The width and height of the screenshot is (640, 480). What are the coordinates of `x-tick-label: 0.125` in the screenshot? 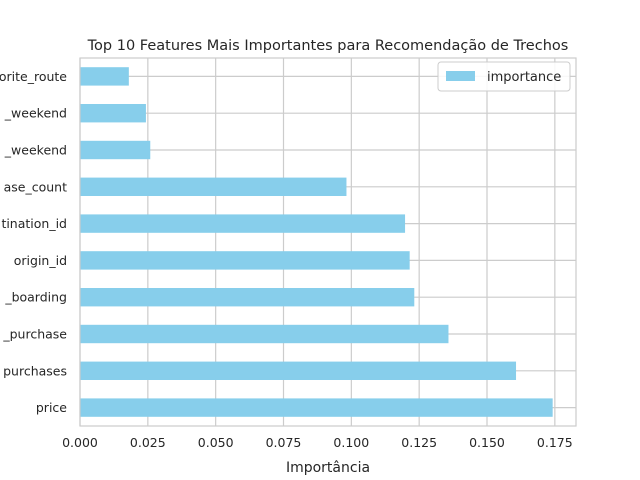 It's located at (419, 442).